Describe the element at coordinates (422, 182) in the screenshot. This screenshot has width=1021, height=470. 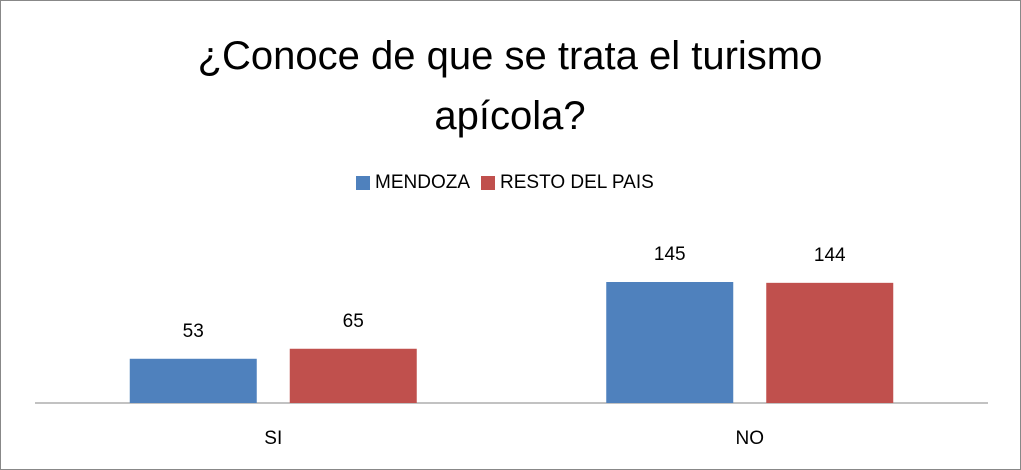
I see `legend-label: MENDOZA` at that location.